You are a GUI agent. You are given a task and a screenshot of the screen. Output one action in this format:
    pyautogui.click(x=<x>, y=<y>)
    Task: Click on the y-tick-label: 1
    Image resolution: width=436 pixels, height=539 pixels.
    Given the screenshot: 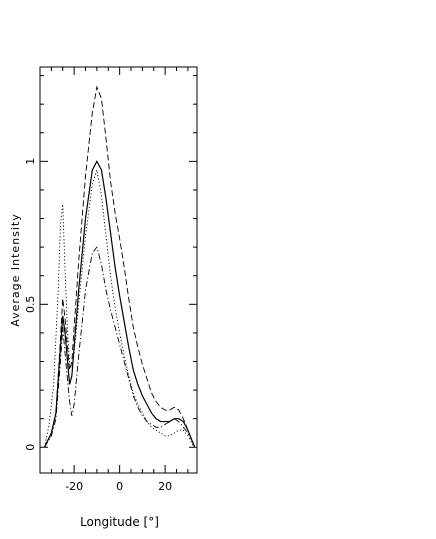 What is the action you would take?
    pyautogui.click(x=30, y=161)
    